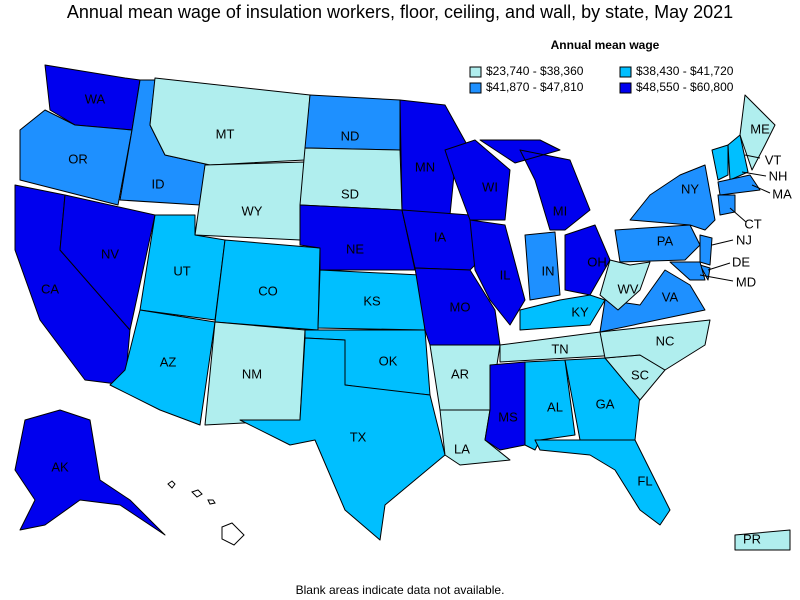  Describe the element at coordinates (605, 403) in the screenshot. I see `state-label: GA` at that location.